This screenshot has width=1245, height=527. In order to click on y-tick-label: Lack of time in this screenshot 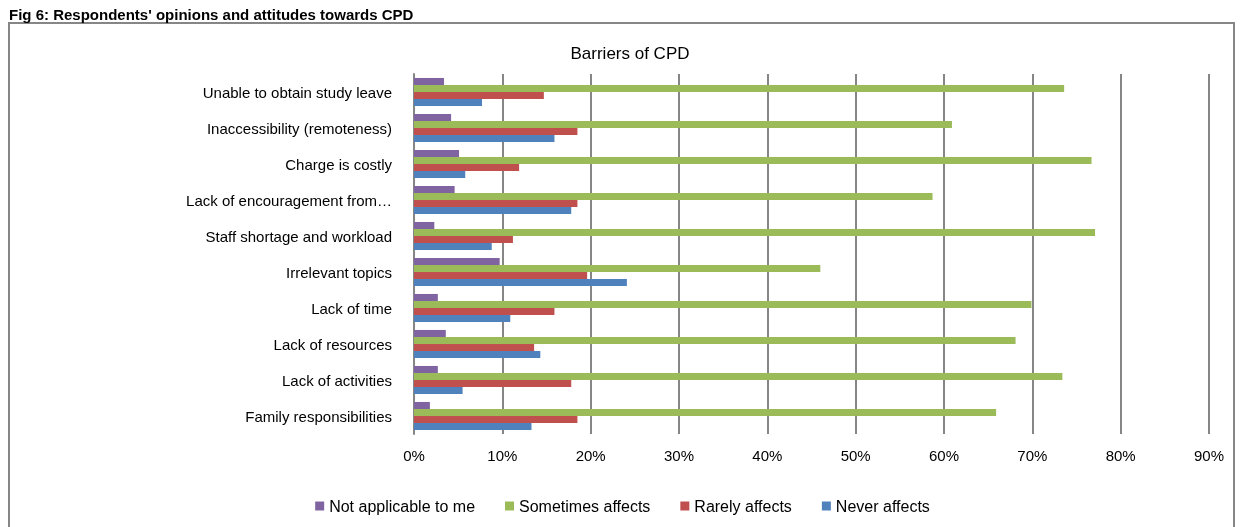, I will do `click(351, 308)`.